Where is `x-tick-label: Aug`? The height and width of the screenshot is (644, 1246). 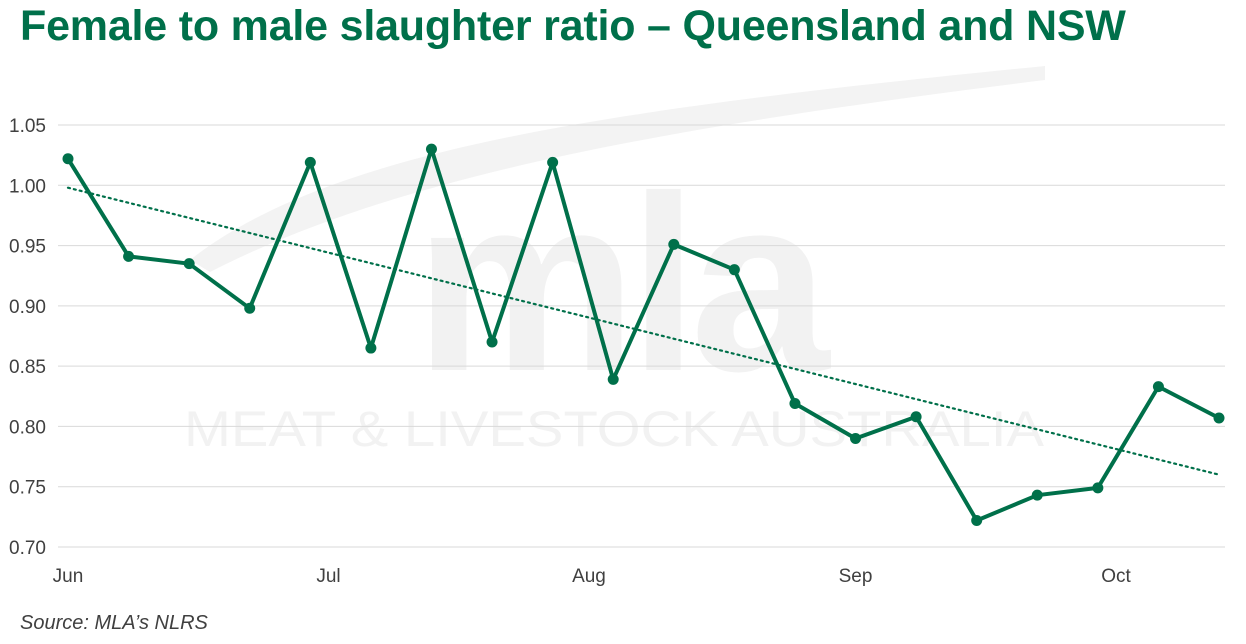
x-tick-label: Aug is located at coordinates (589, 576).